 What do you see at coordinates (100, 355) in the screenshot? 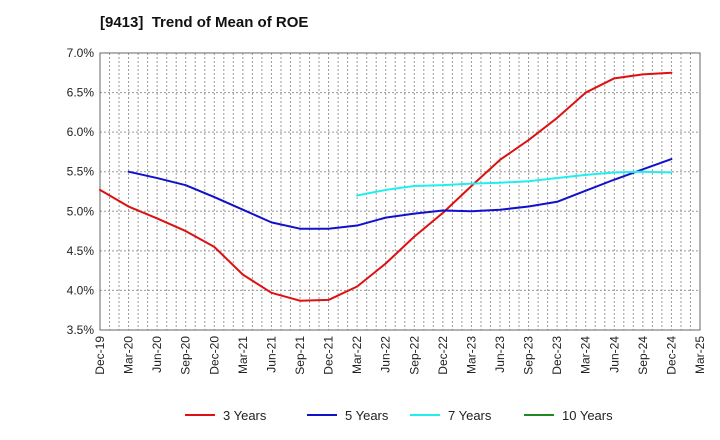
I see `x-tick-label: Dec-19` at bounding box center [100, 355].